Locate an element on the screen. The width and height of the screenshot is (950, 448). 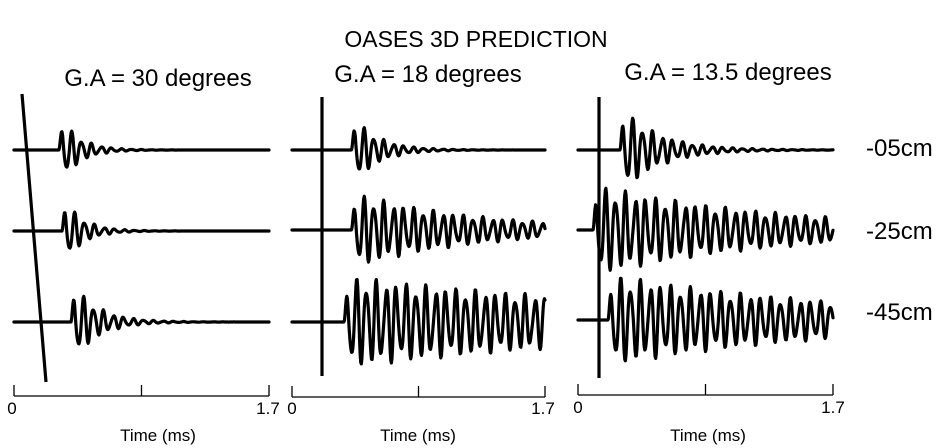
panel-1-tick-start: 0 is located at coordinates (11, 408).